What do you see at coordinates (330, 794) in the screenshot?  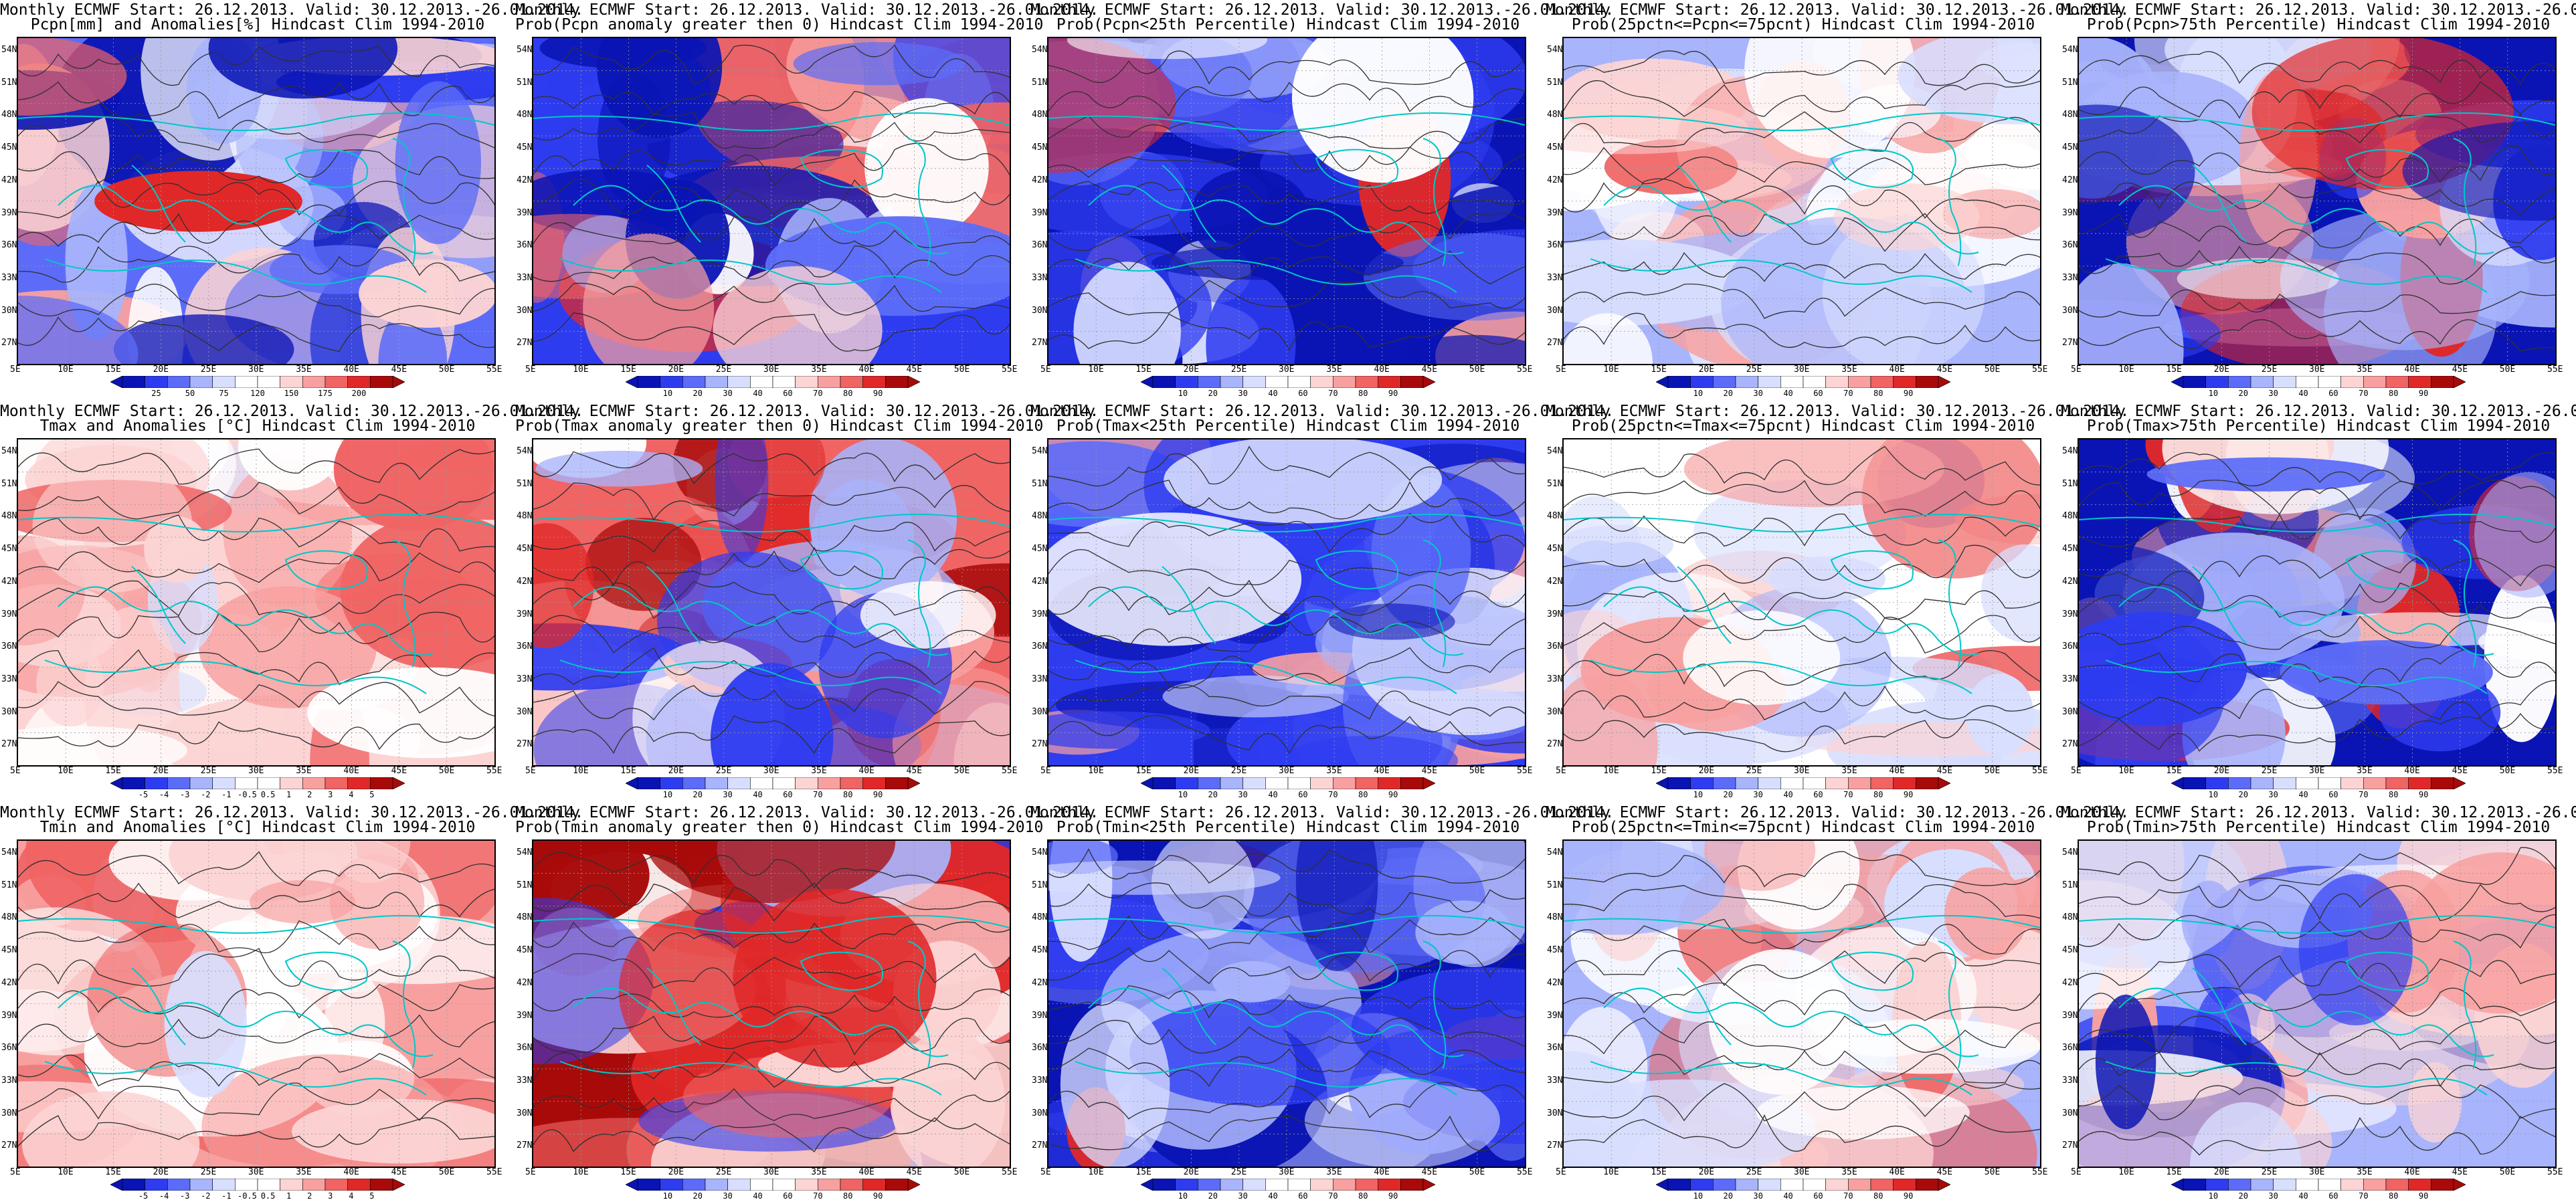 I see `colorbar-tick-label: 3` at bounding box center [330, 794].